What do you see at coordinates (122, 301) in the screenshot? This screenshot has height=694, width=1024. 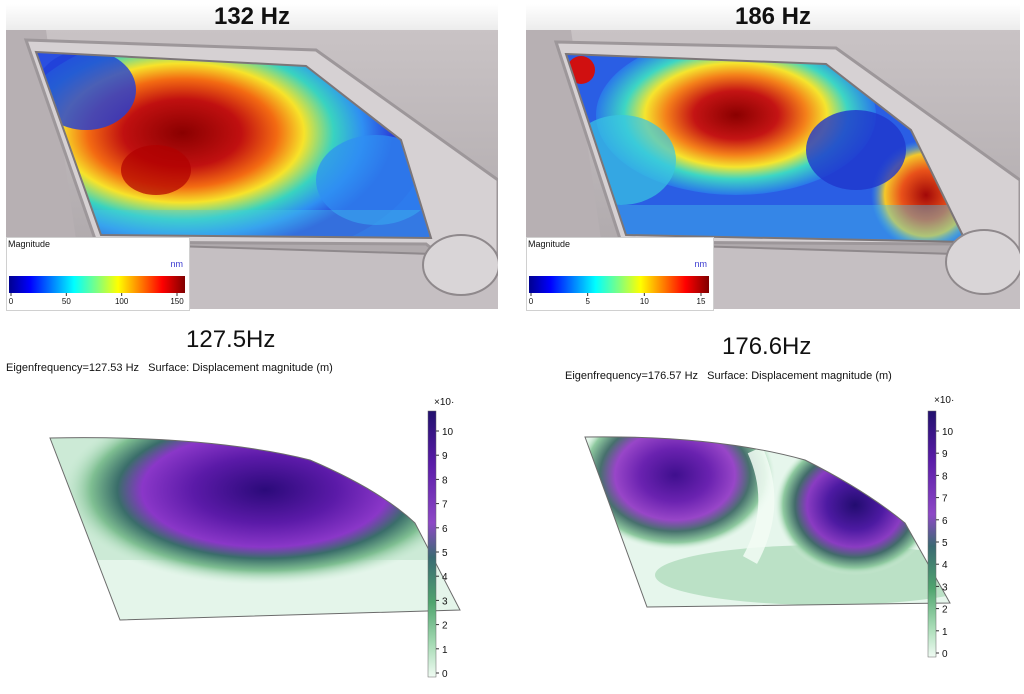 I see `legend-tick-label: 100` at bounding box center [122, 301].